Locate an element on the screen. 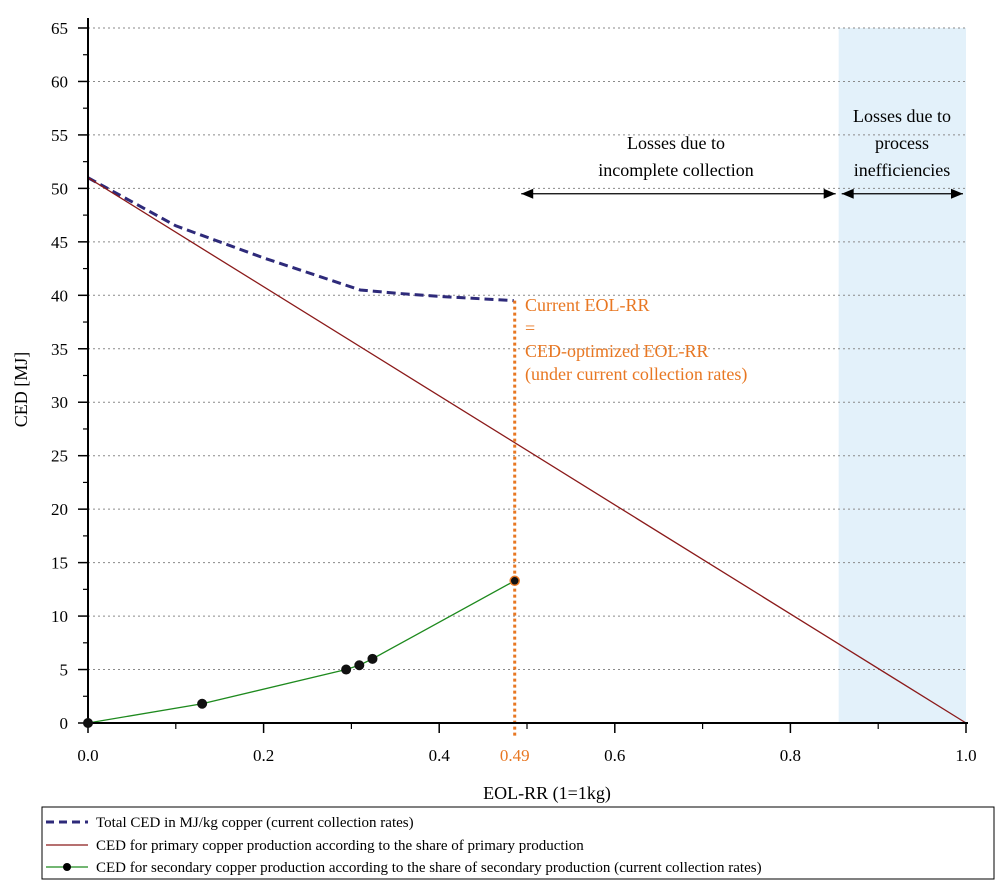 Image resolution: width=998 pixels, height=881 pixels. y-tick-label: 25 is located at coordinates (59, 456).